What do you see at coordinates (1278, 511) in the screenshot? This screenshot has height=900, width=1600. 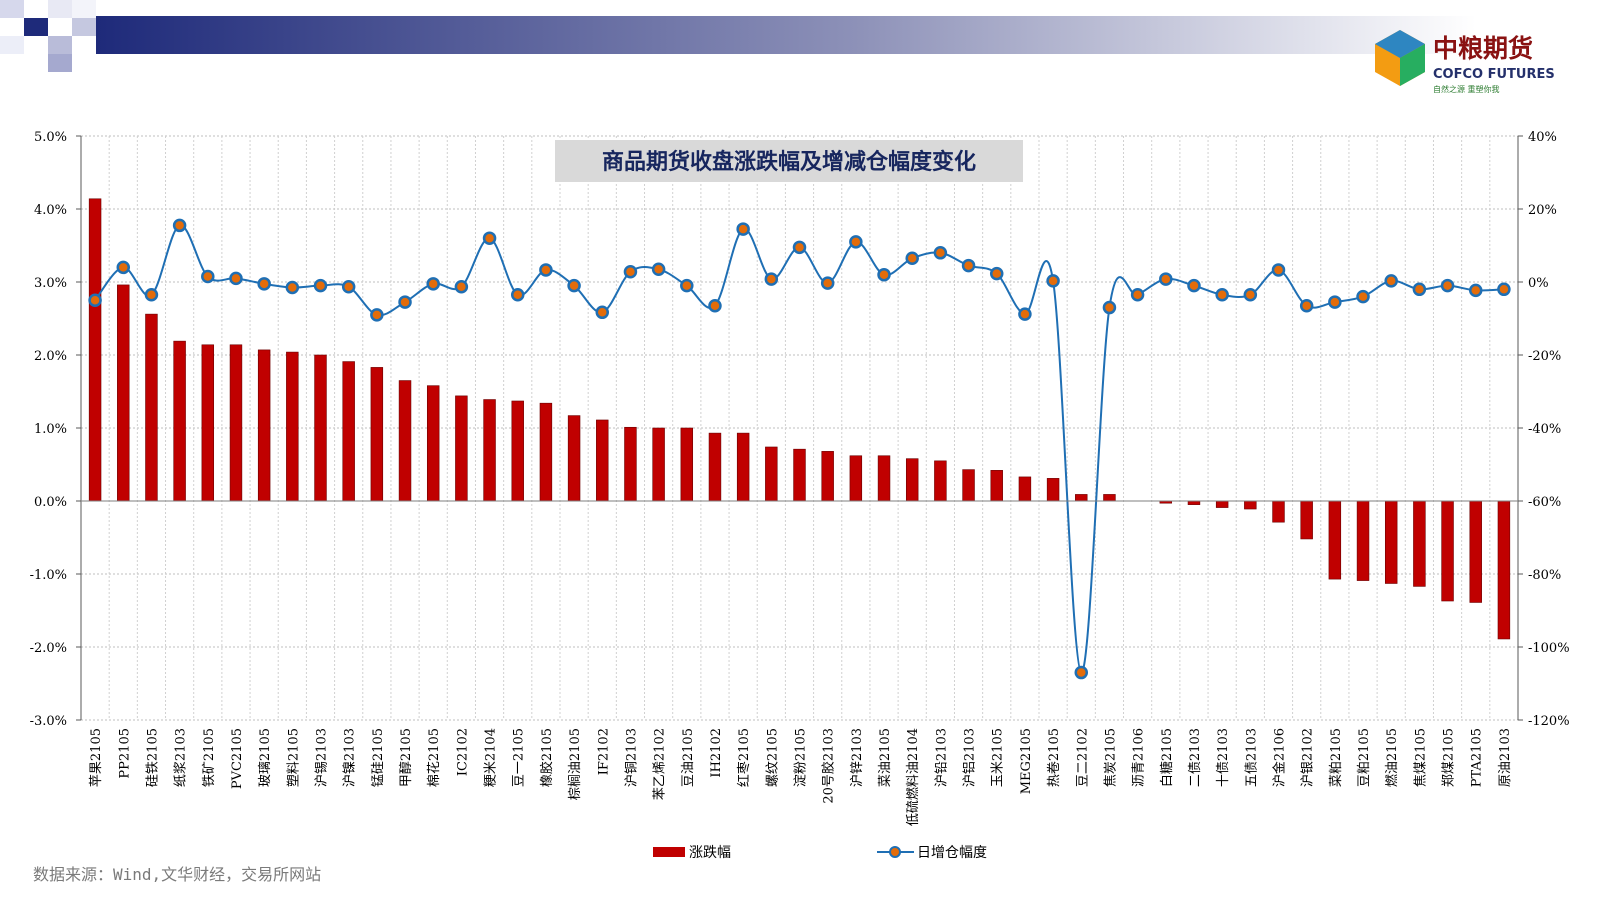 I see `bar-沪金2106` at bounding box center [1278, 511].